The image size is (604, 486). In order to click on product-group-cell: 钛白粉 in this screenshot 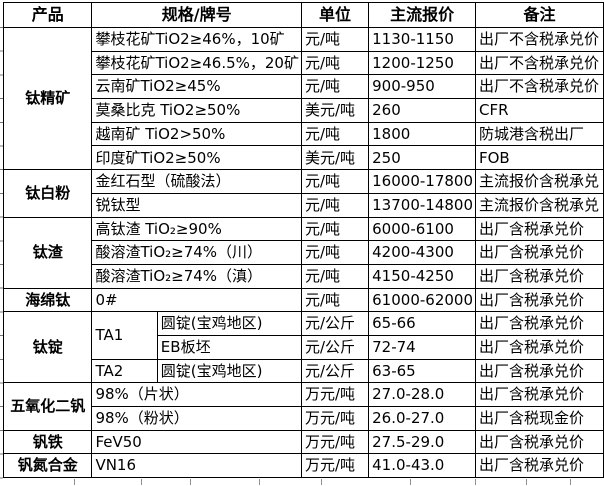, I will do `click(47, 193)`.